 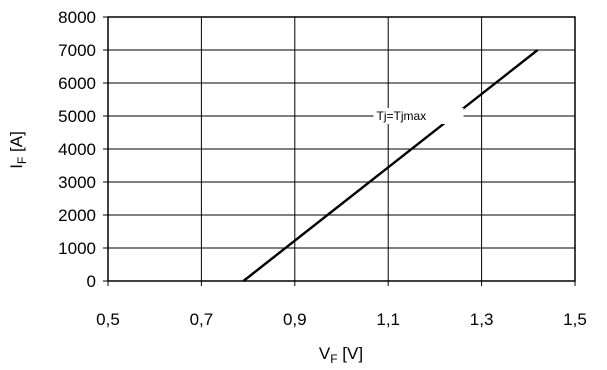 What do you see at coordinates (77, 215) in the screenshot?
I see `y-tick-label-2: 2000` at bounding box center [77, 215].